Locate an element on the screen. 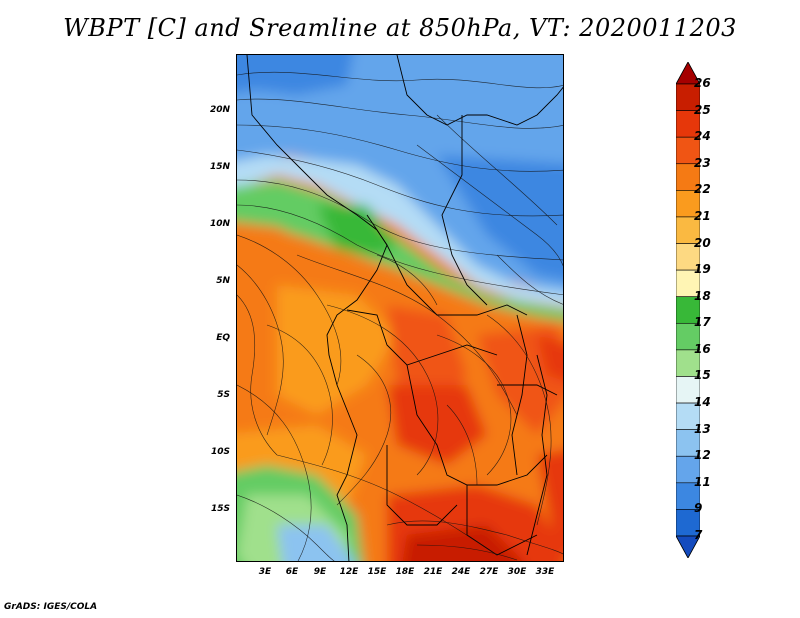  lat-label-eq: EQ is located at coordinates (223, 338).